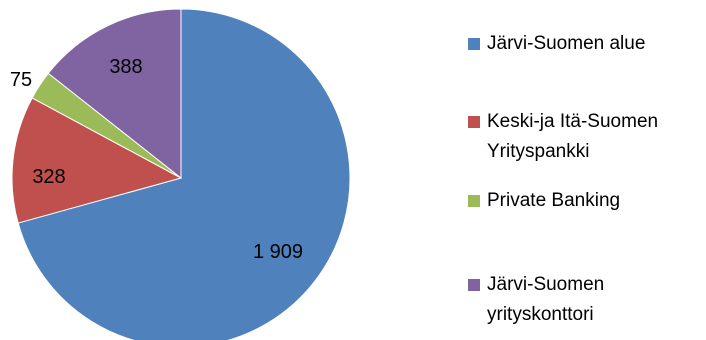 Image resolution: width=706 pixels, height=340 pixels. I want to click on legend-label-keski-ja-ita-suomen-line2: Yrityspankki, so click(538, 151).